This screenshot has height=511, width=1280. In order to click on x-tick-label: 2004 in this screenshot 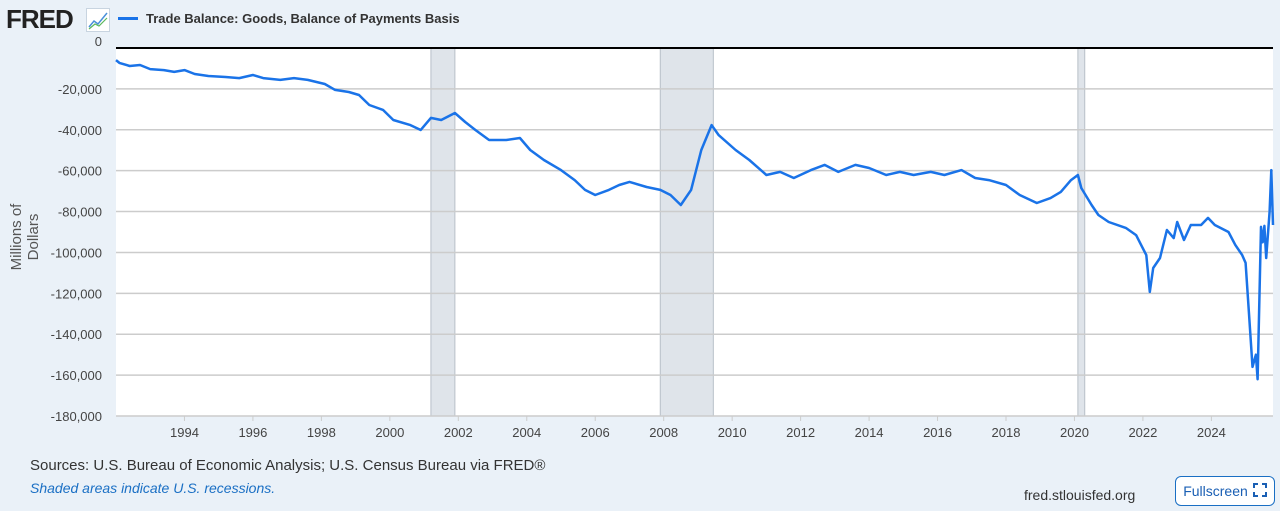, I will do `click(526, 432)`.